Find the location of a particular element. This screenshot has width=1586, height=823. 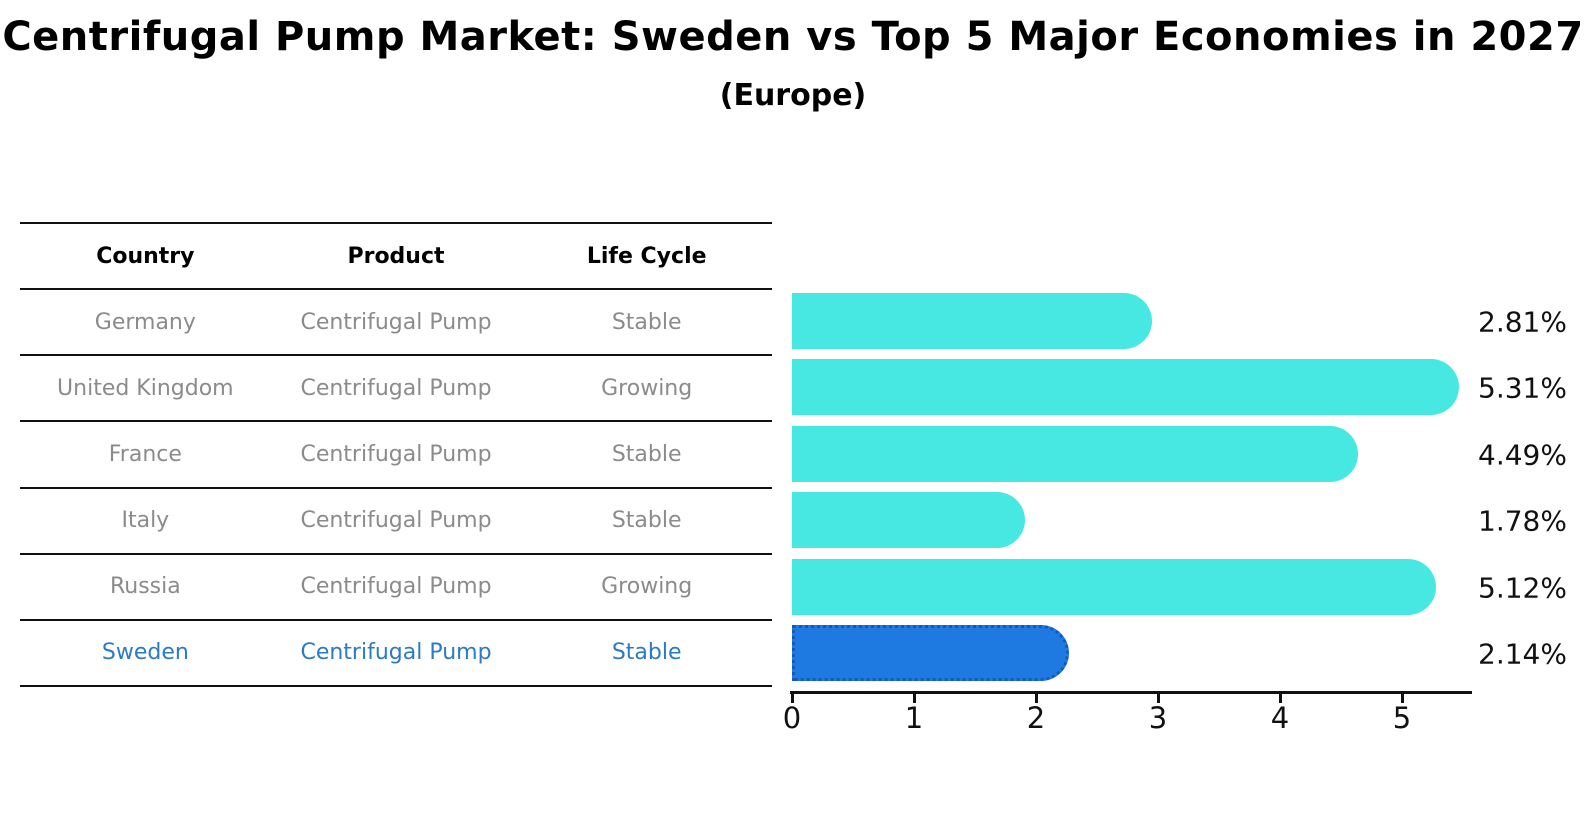

bar-france is located at coordinates (1075, 454).